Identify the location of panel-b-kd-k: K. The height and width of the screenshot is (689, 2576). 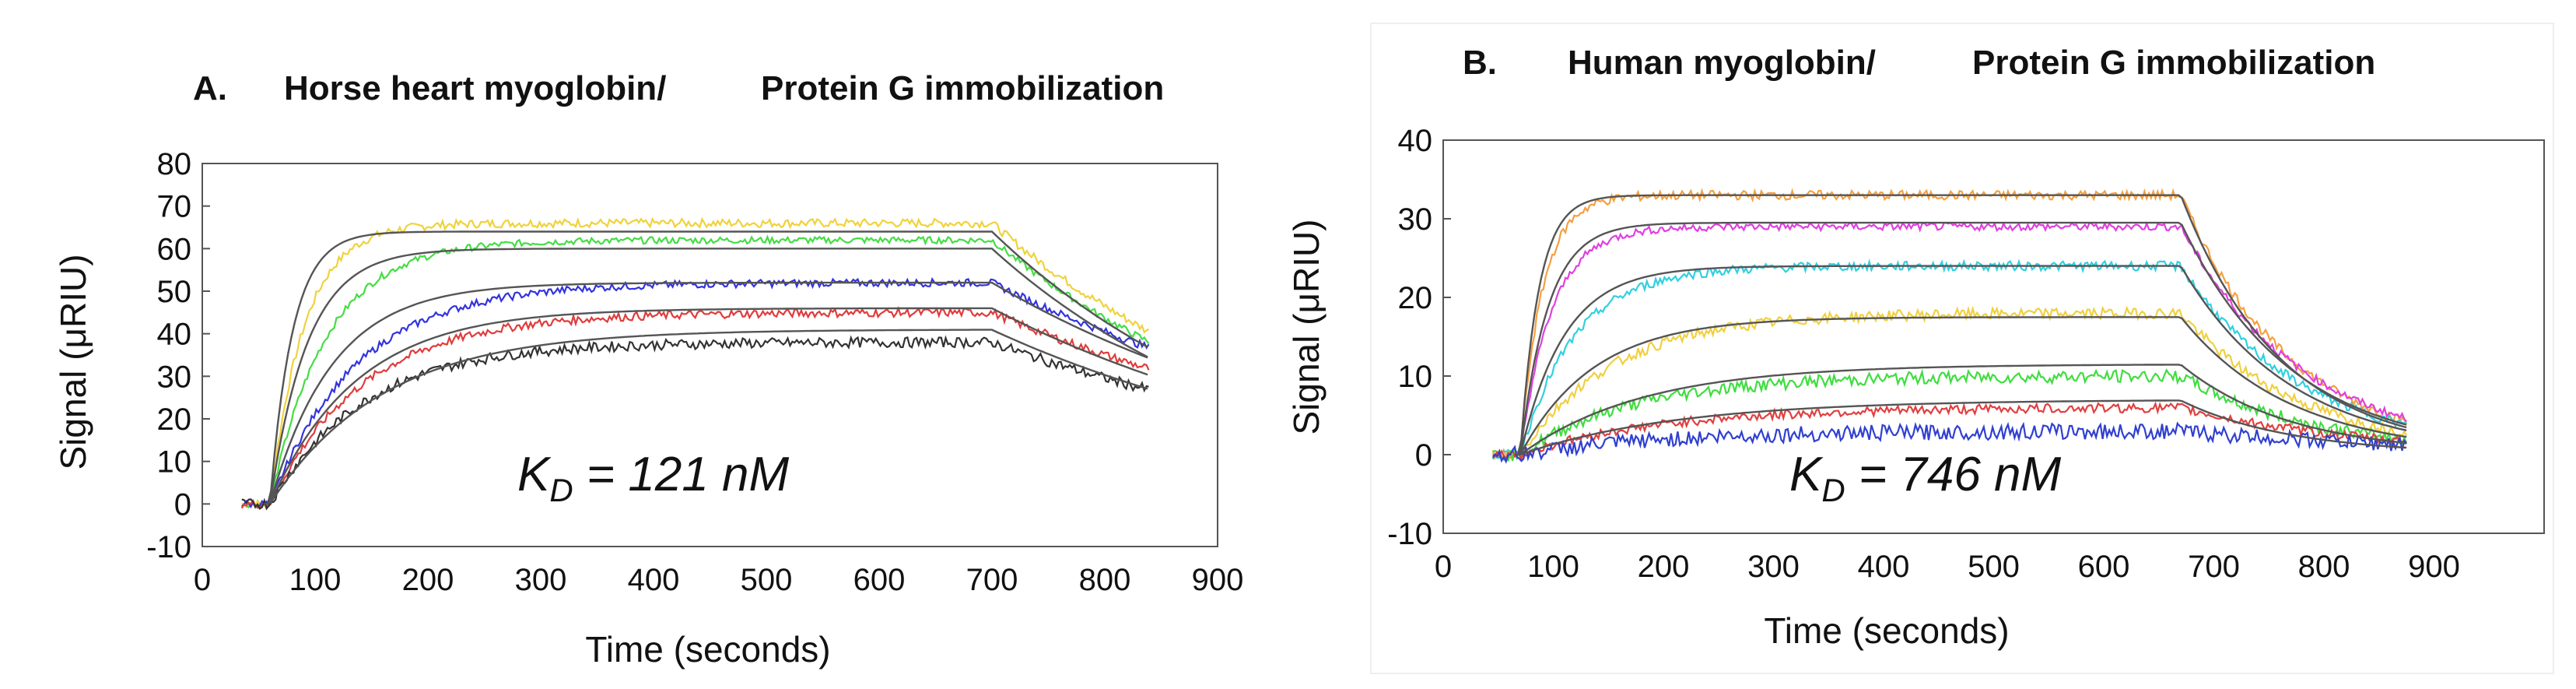
(1806, 474).